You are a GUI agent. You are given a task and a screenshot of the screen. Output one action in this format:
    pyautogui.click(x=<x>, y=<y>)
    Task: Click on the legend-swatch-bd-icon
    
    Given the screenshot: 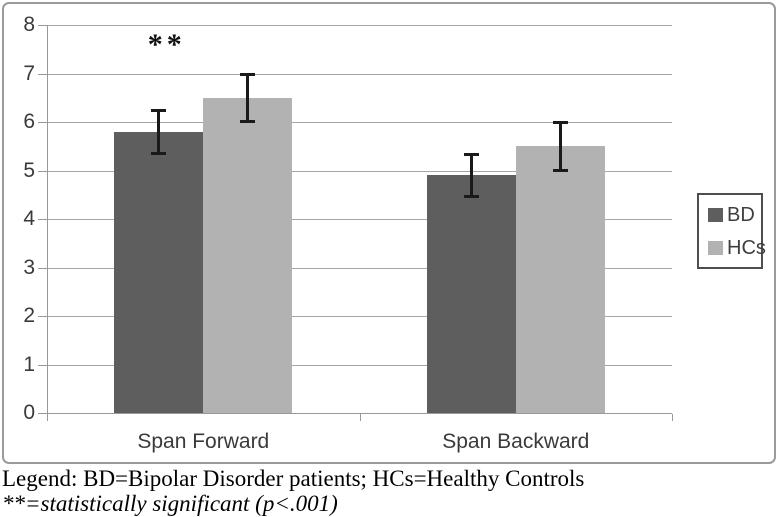 What is the action you would take?
    pyautogui.click(x=715, y=214)
    